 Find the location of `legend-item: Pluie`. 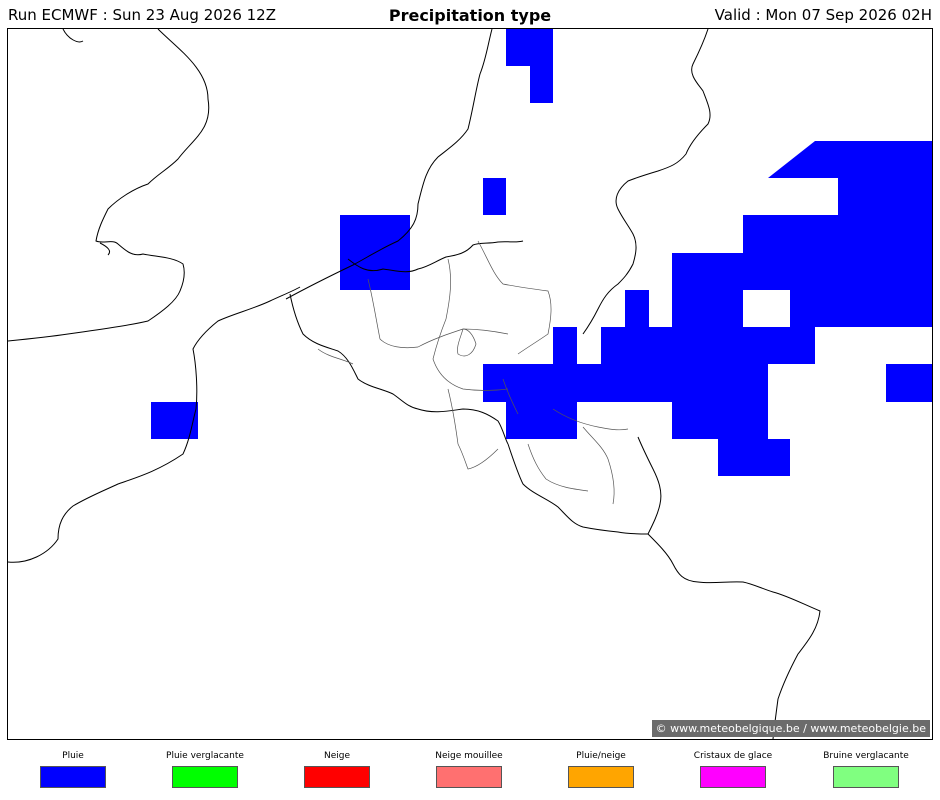

legend-item: Pluie is located at coordinates (73, 769).